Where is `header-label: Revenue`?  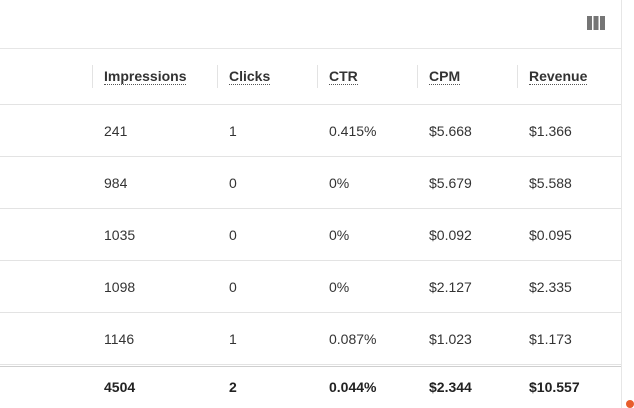
header-label: Revenue is located at coordinates (558, 76).